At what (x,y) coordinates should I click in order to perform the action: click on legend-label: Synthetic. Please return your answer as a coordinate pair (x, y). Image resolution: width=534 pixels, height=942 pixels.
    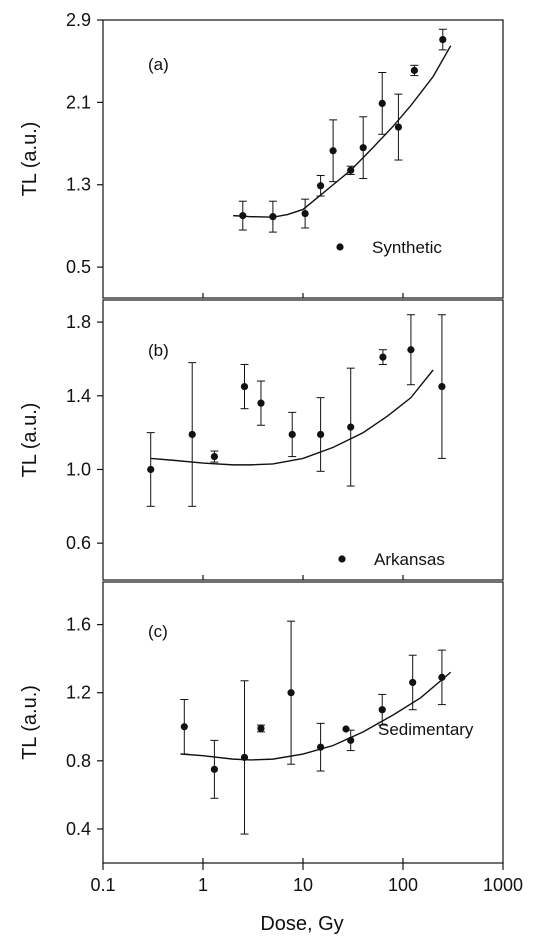
    Looking at the image, I should click on (407, 247).